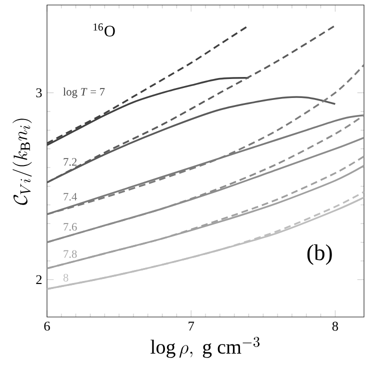 The image size is (366, 373). What do you see at coordinates (70, 162) in the screenshot?
I see `series-label: 7.2` at bounding box center [70, 162].